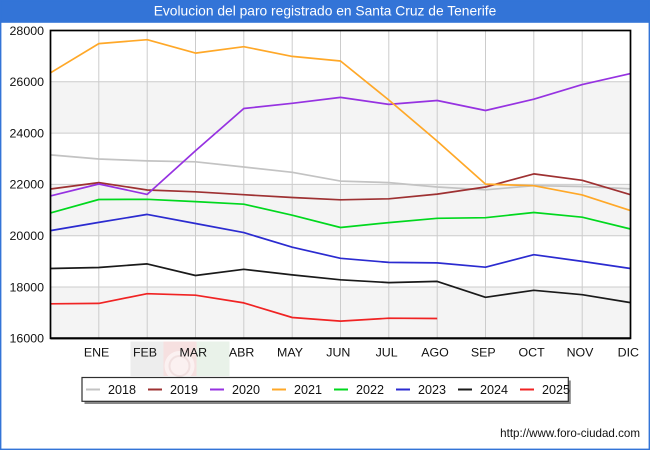  I want to click on svg-text: OCT, so click(532, 353).